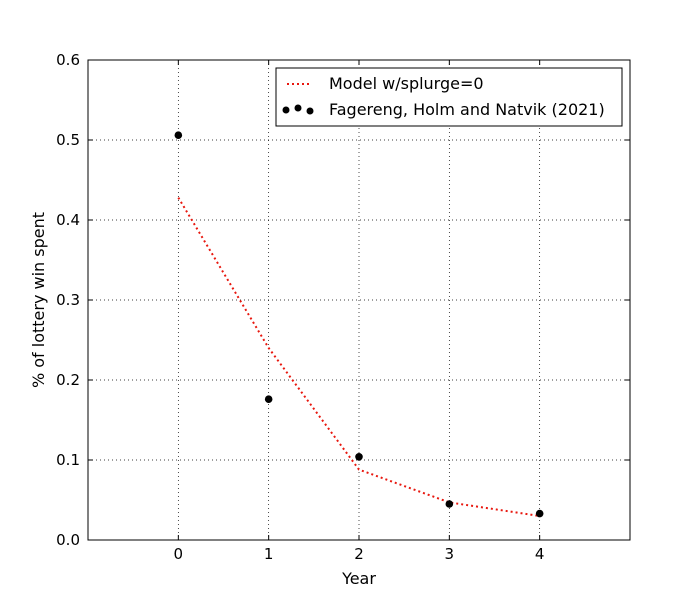 Image resolution: width=700 pixels, height=600 pixels. I want to click on y-tick-label: 0.6, so click(68, 60).